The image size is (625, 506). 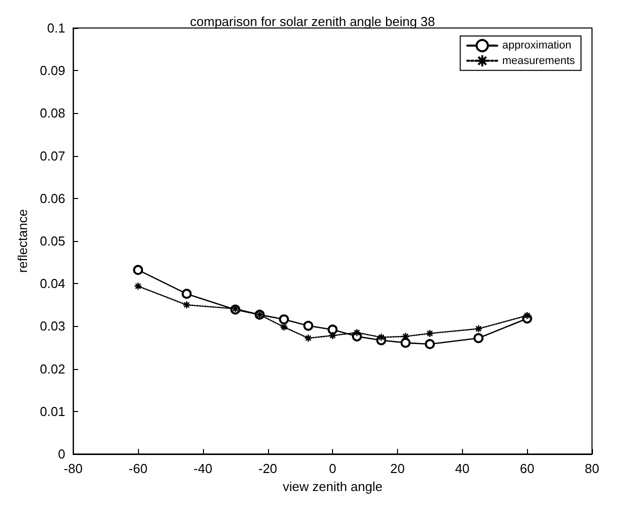 What do you see at coordinates (53, 326) in the screenshot?
I see `y-tick-label: 0.03` at bounding box center [53, 326].